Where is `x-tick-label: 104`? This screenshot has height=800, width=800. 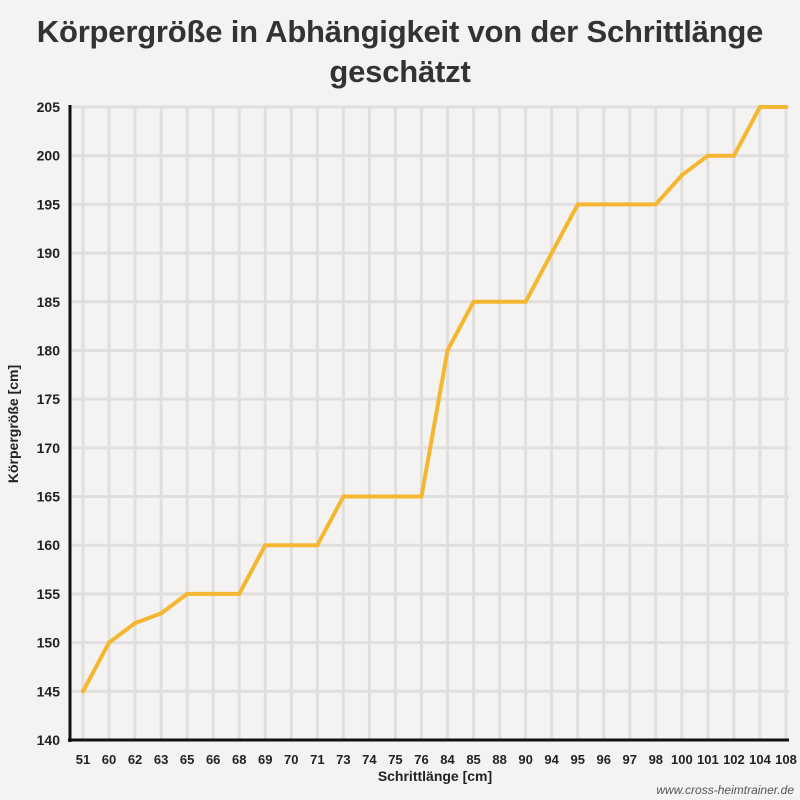 x-tick-label: 104 is located at coordinates (760, 759).